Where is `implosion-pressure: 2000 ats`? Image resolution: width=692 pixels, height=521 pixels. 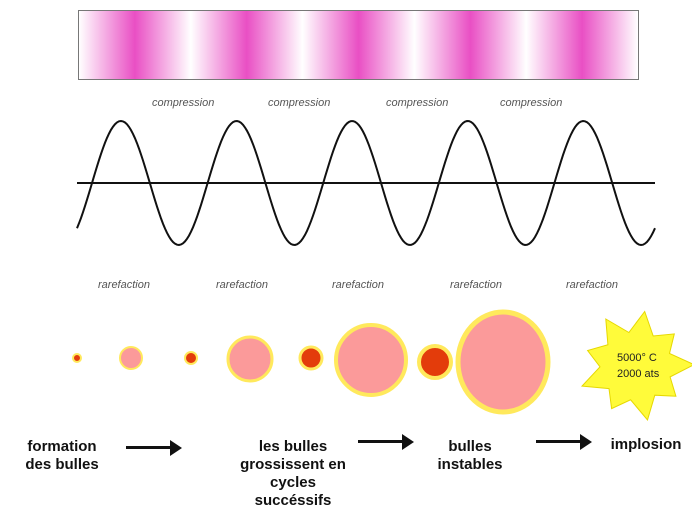
implosion-pressure: 2000 ats is located at coordinates (638, 374).